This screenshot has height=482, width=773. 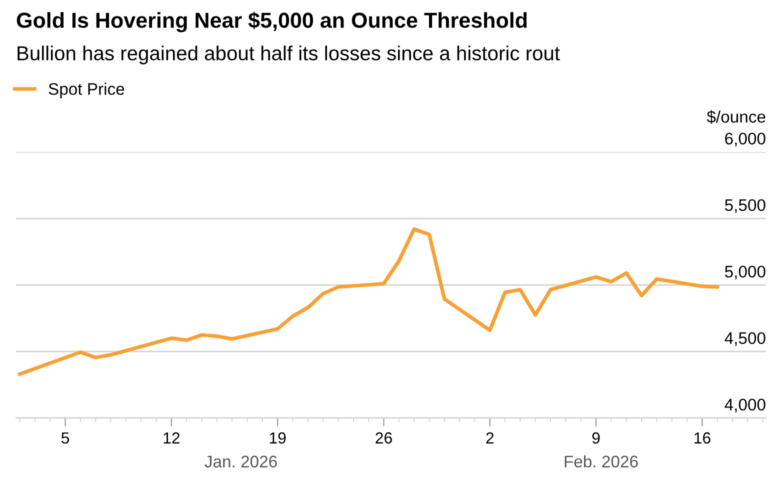 I want to click on x-tick-label: 5, so click(x=65, y=438).